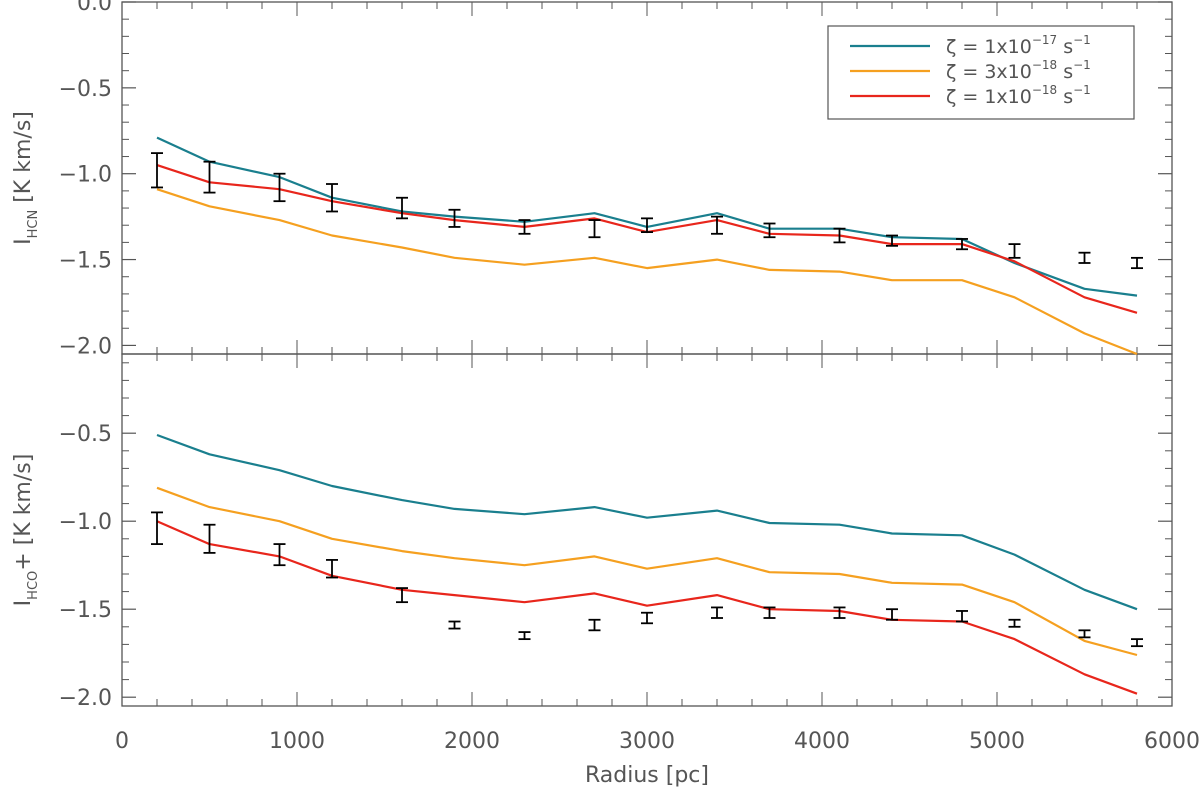  I want to click on x-tick-label: 5000, so click(997, 741).